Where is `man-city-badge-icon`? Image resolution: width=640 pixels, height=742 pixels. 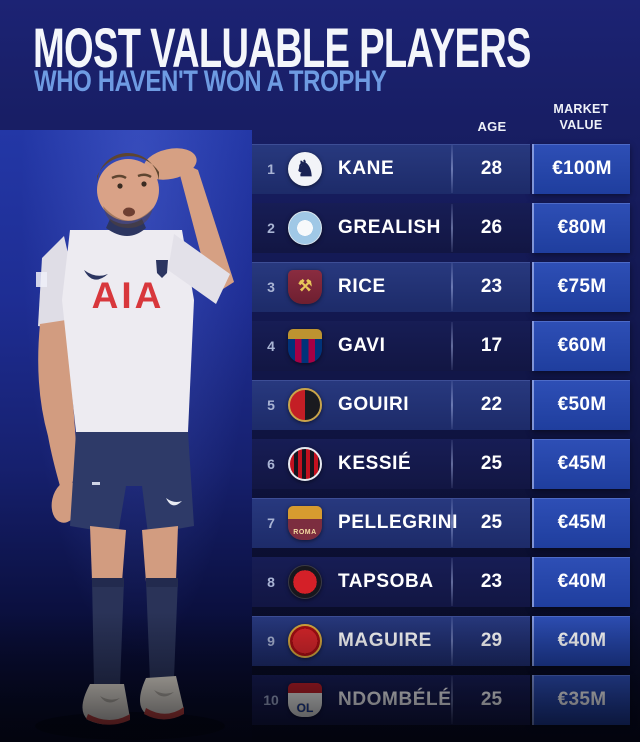
man-city-badge-icon is located at coordinates (305, 228).